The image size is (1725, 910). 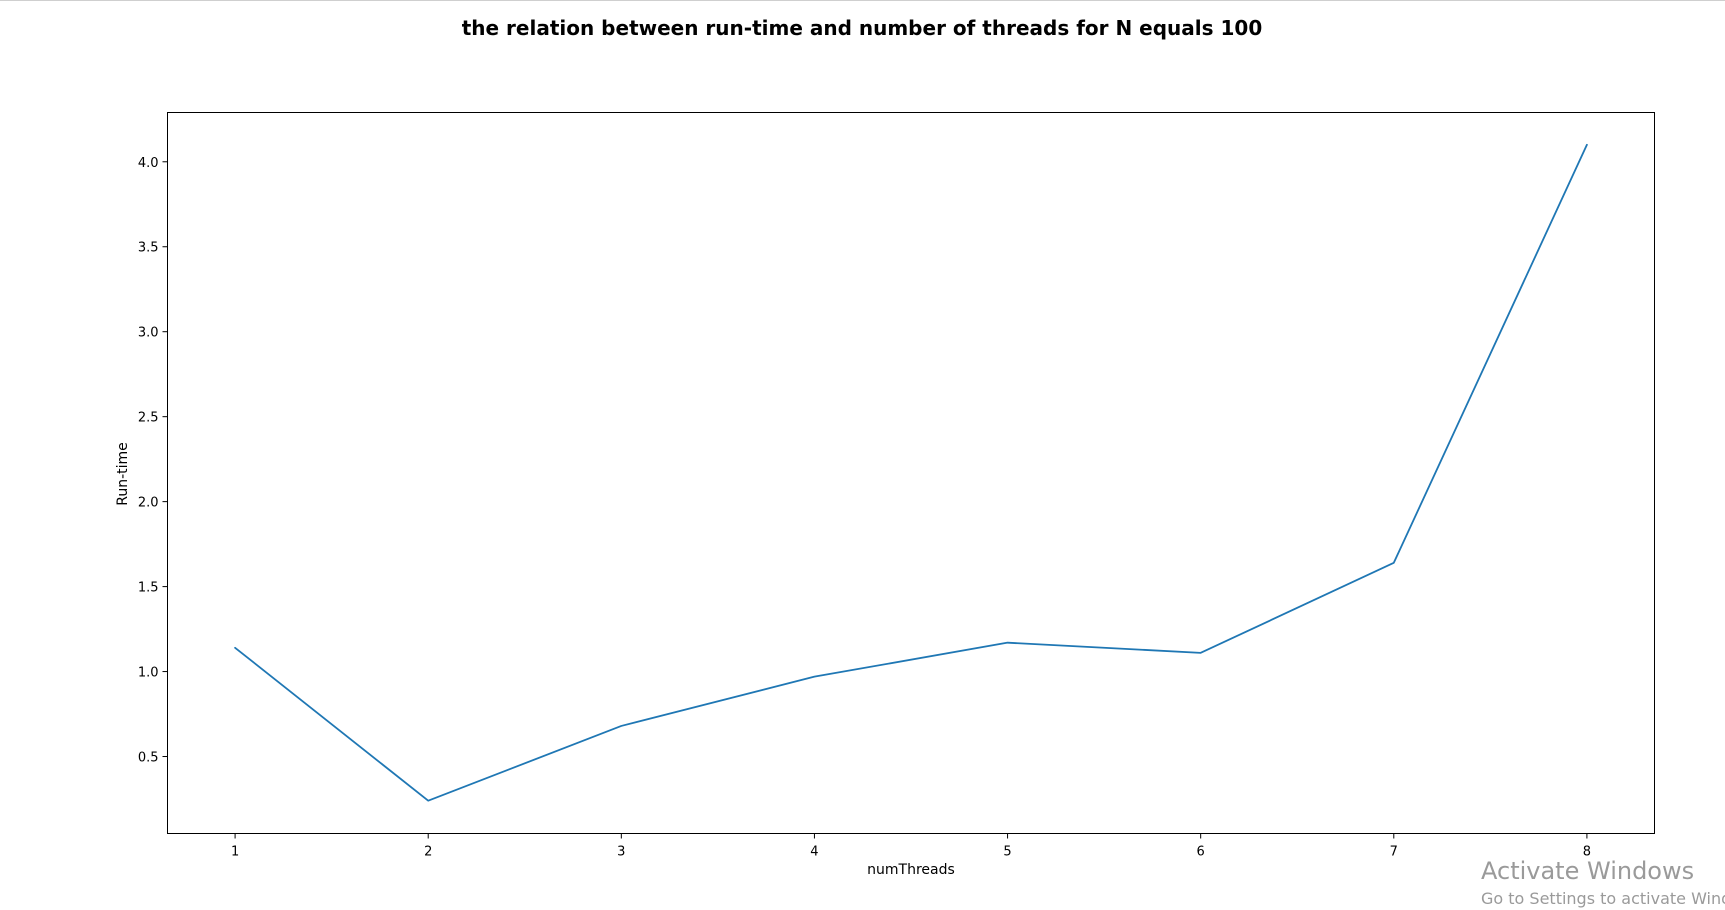 I want to click on y-tick-label: 3.0, so click(x=148, y=333).